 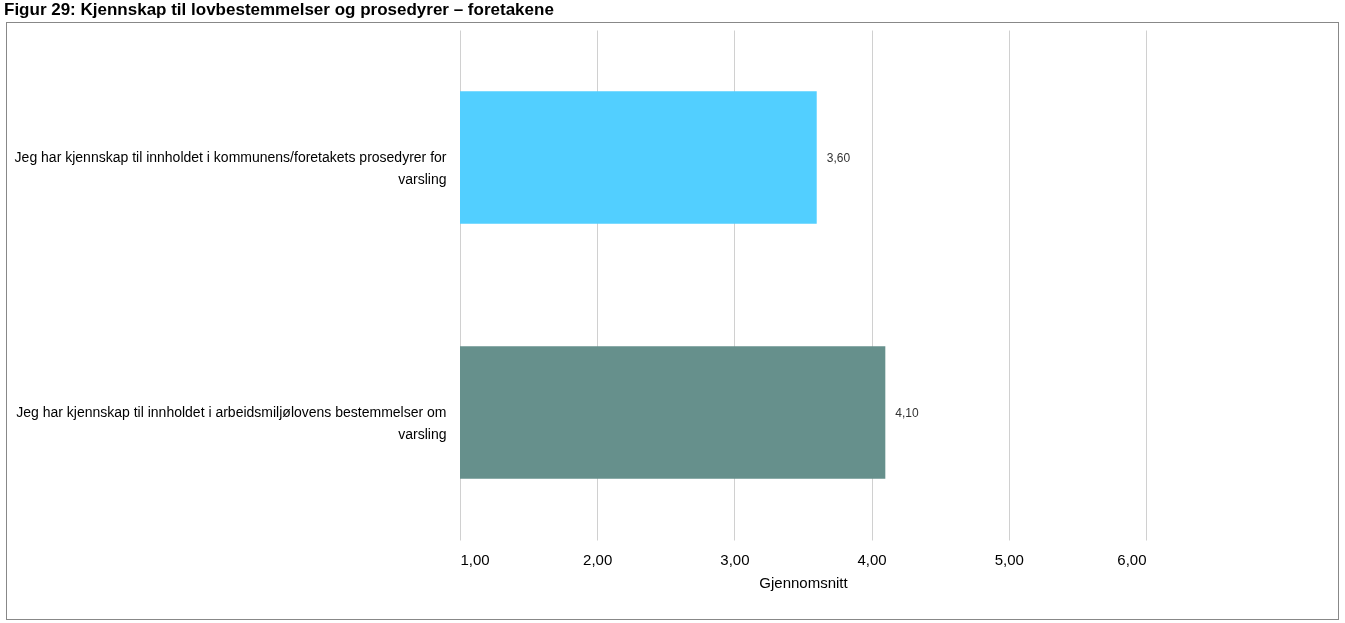 What do you see at coordinates (735, 559) in the screenshot?
I see `x-tick-label: 3,00` at bounding box center [735, 559].